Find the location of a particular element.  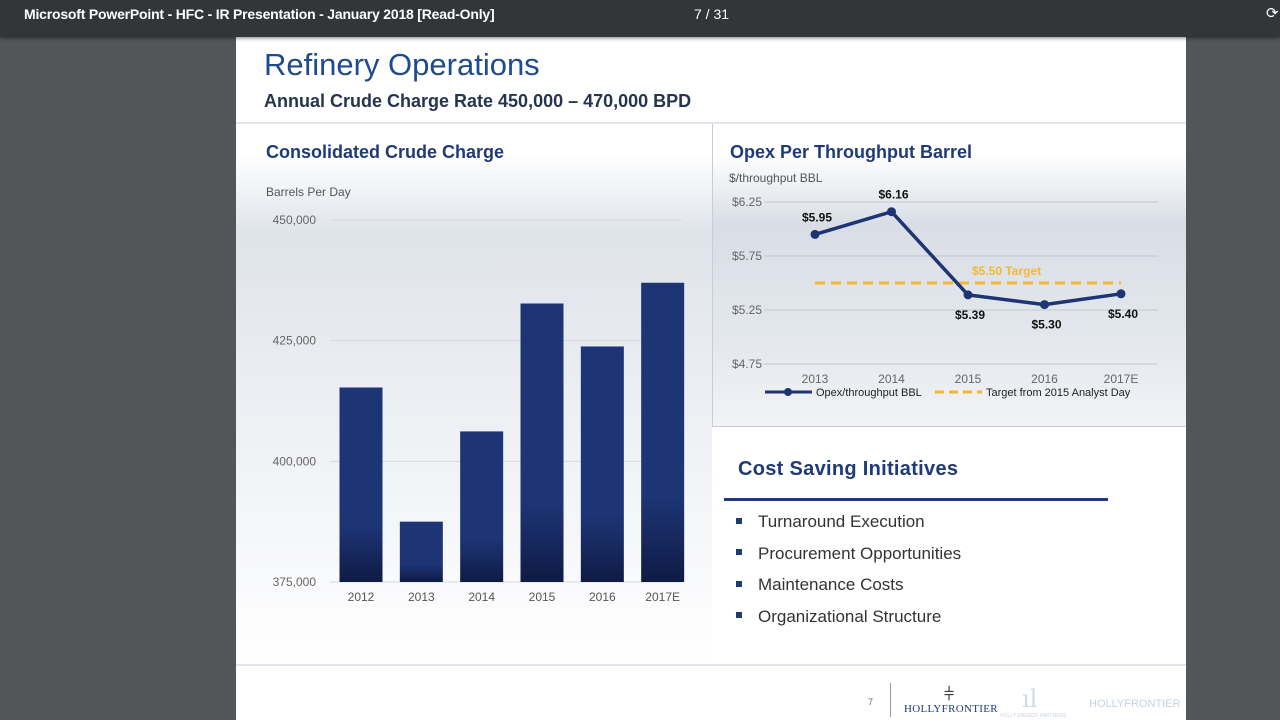

hep-logo-icon: ıl is located at coordinates (1030, 699).